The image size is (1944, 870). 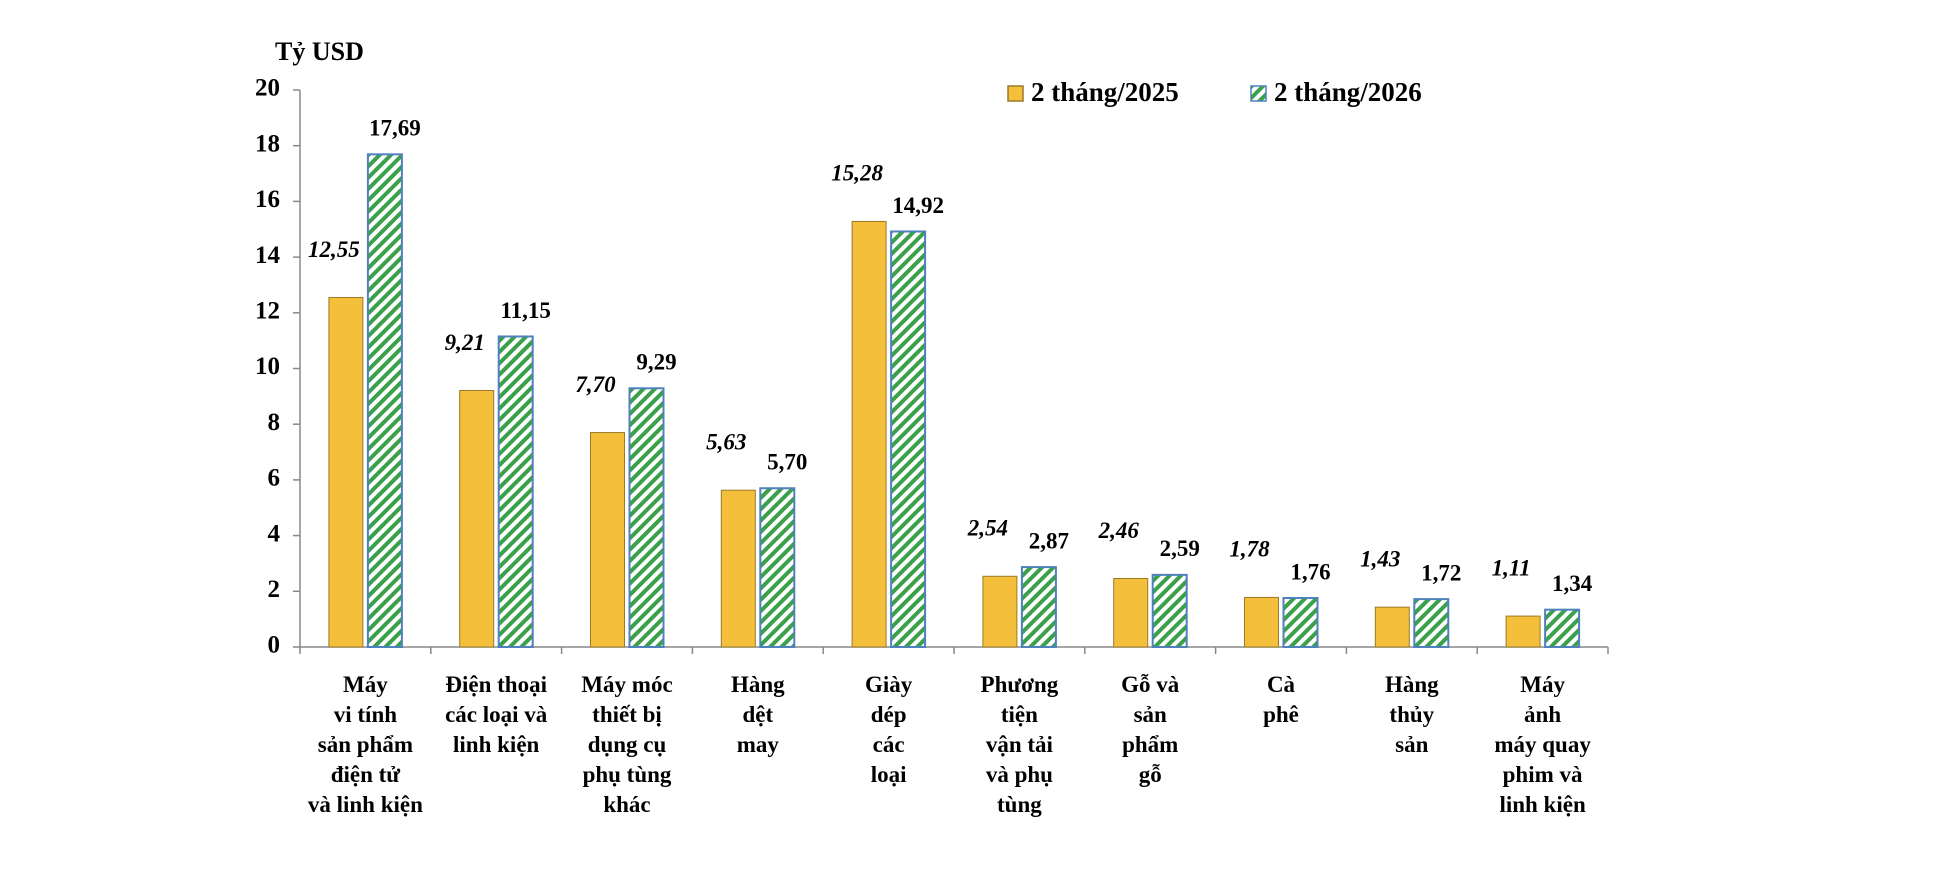 I want to click on y-tick-label: 2, so click(x=274, y=589).